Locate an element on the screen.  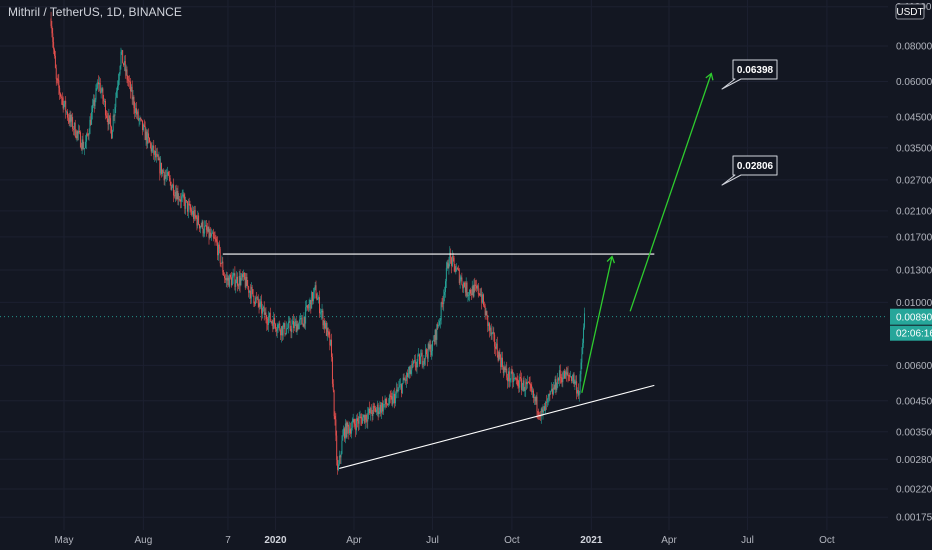
time-axis: May Aug 7 2020 Apr Jul Oct 2021 Apr Jul Oct is located at coordinates (445, 540).